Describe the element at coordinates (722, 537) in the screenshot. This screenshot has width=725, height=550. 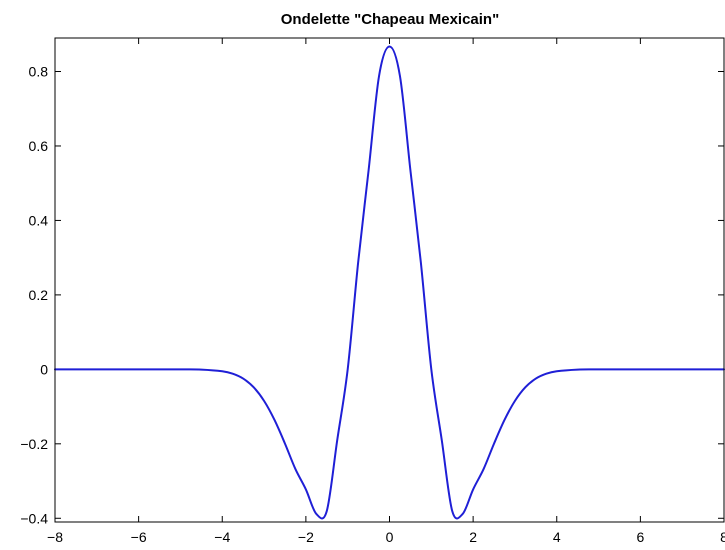
I see `x-tick-label: 8` at that location.